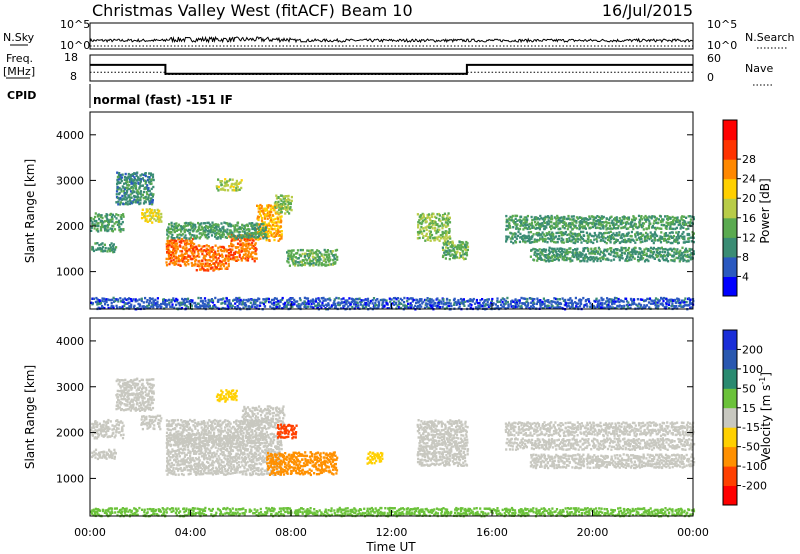 This screenshot has height=554, width=800. I want to click on nsky-trace, so click(391, 41).